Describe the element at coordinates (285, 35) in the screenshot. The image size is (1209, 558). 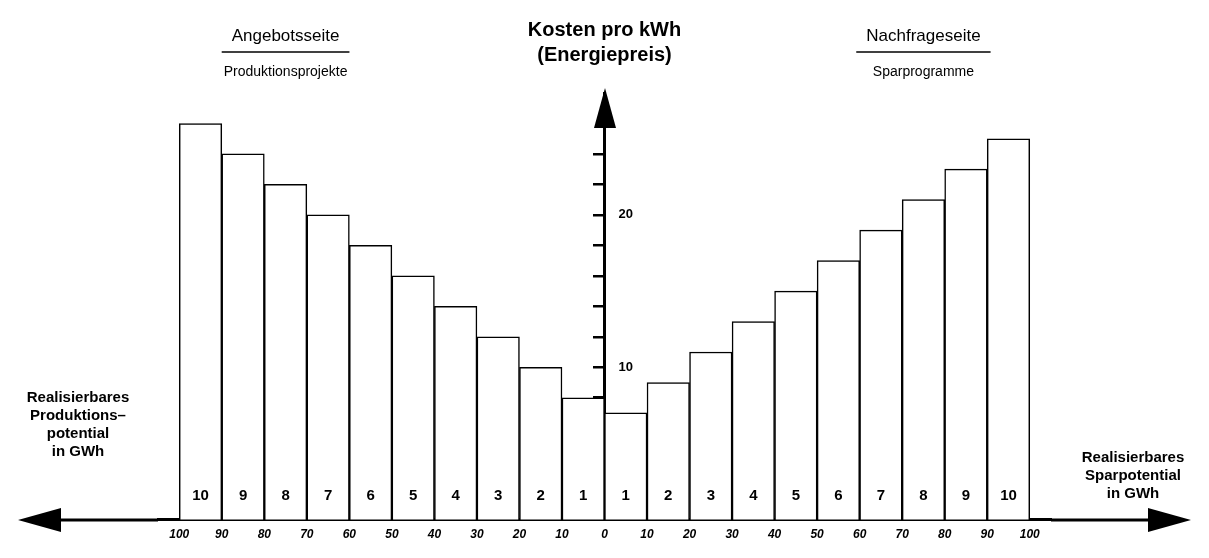
I see `text: Angebotsseite` at that location.